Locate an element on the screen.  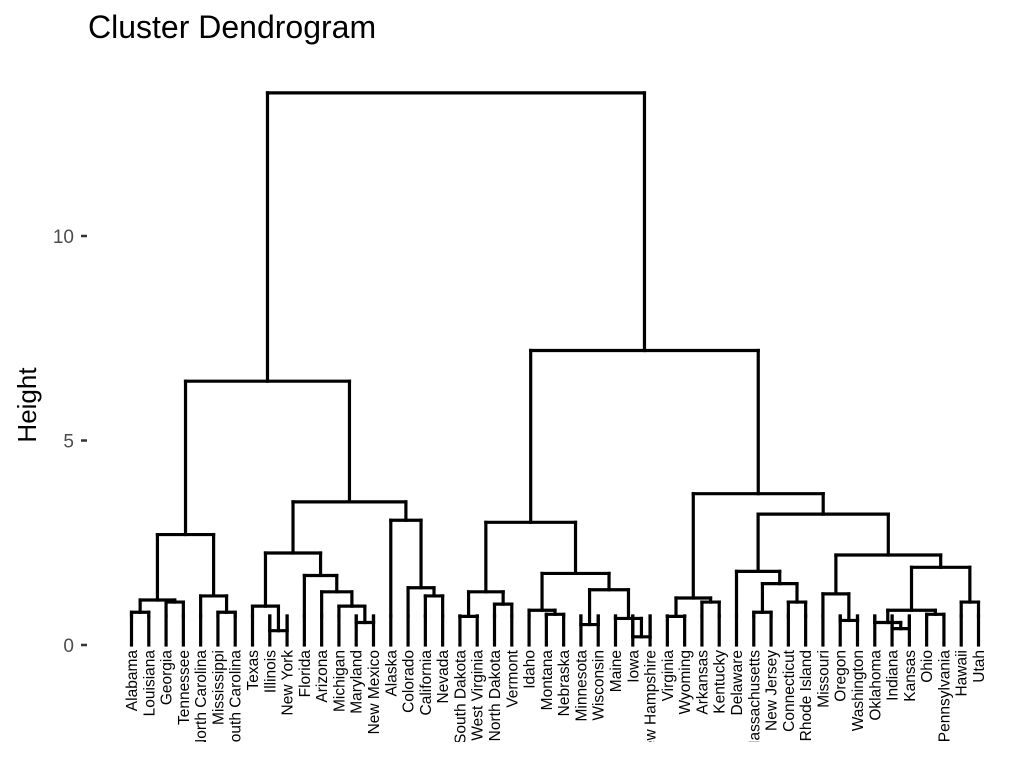
leaf-label: Ohio is located at coordinates (927, 666).